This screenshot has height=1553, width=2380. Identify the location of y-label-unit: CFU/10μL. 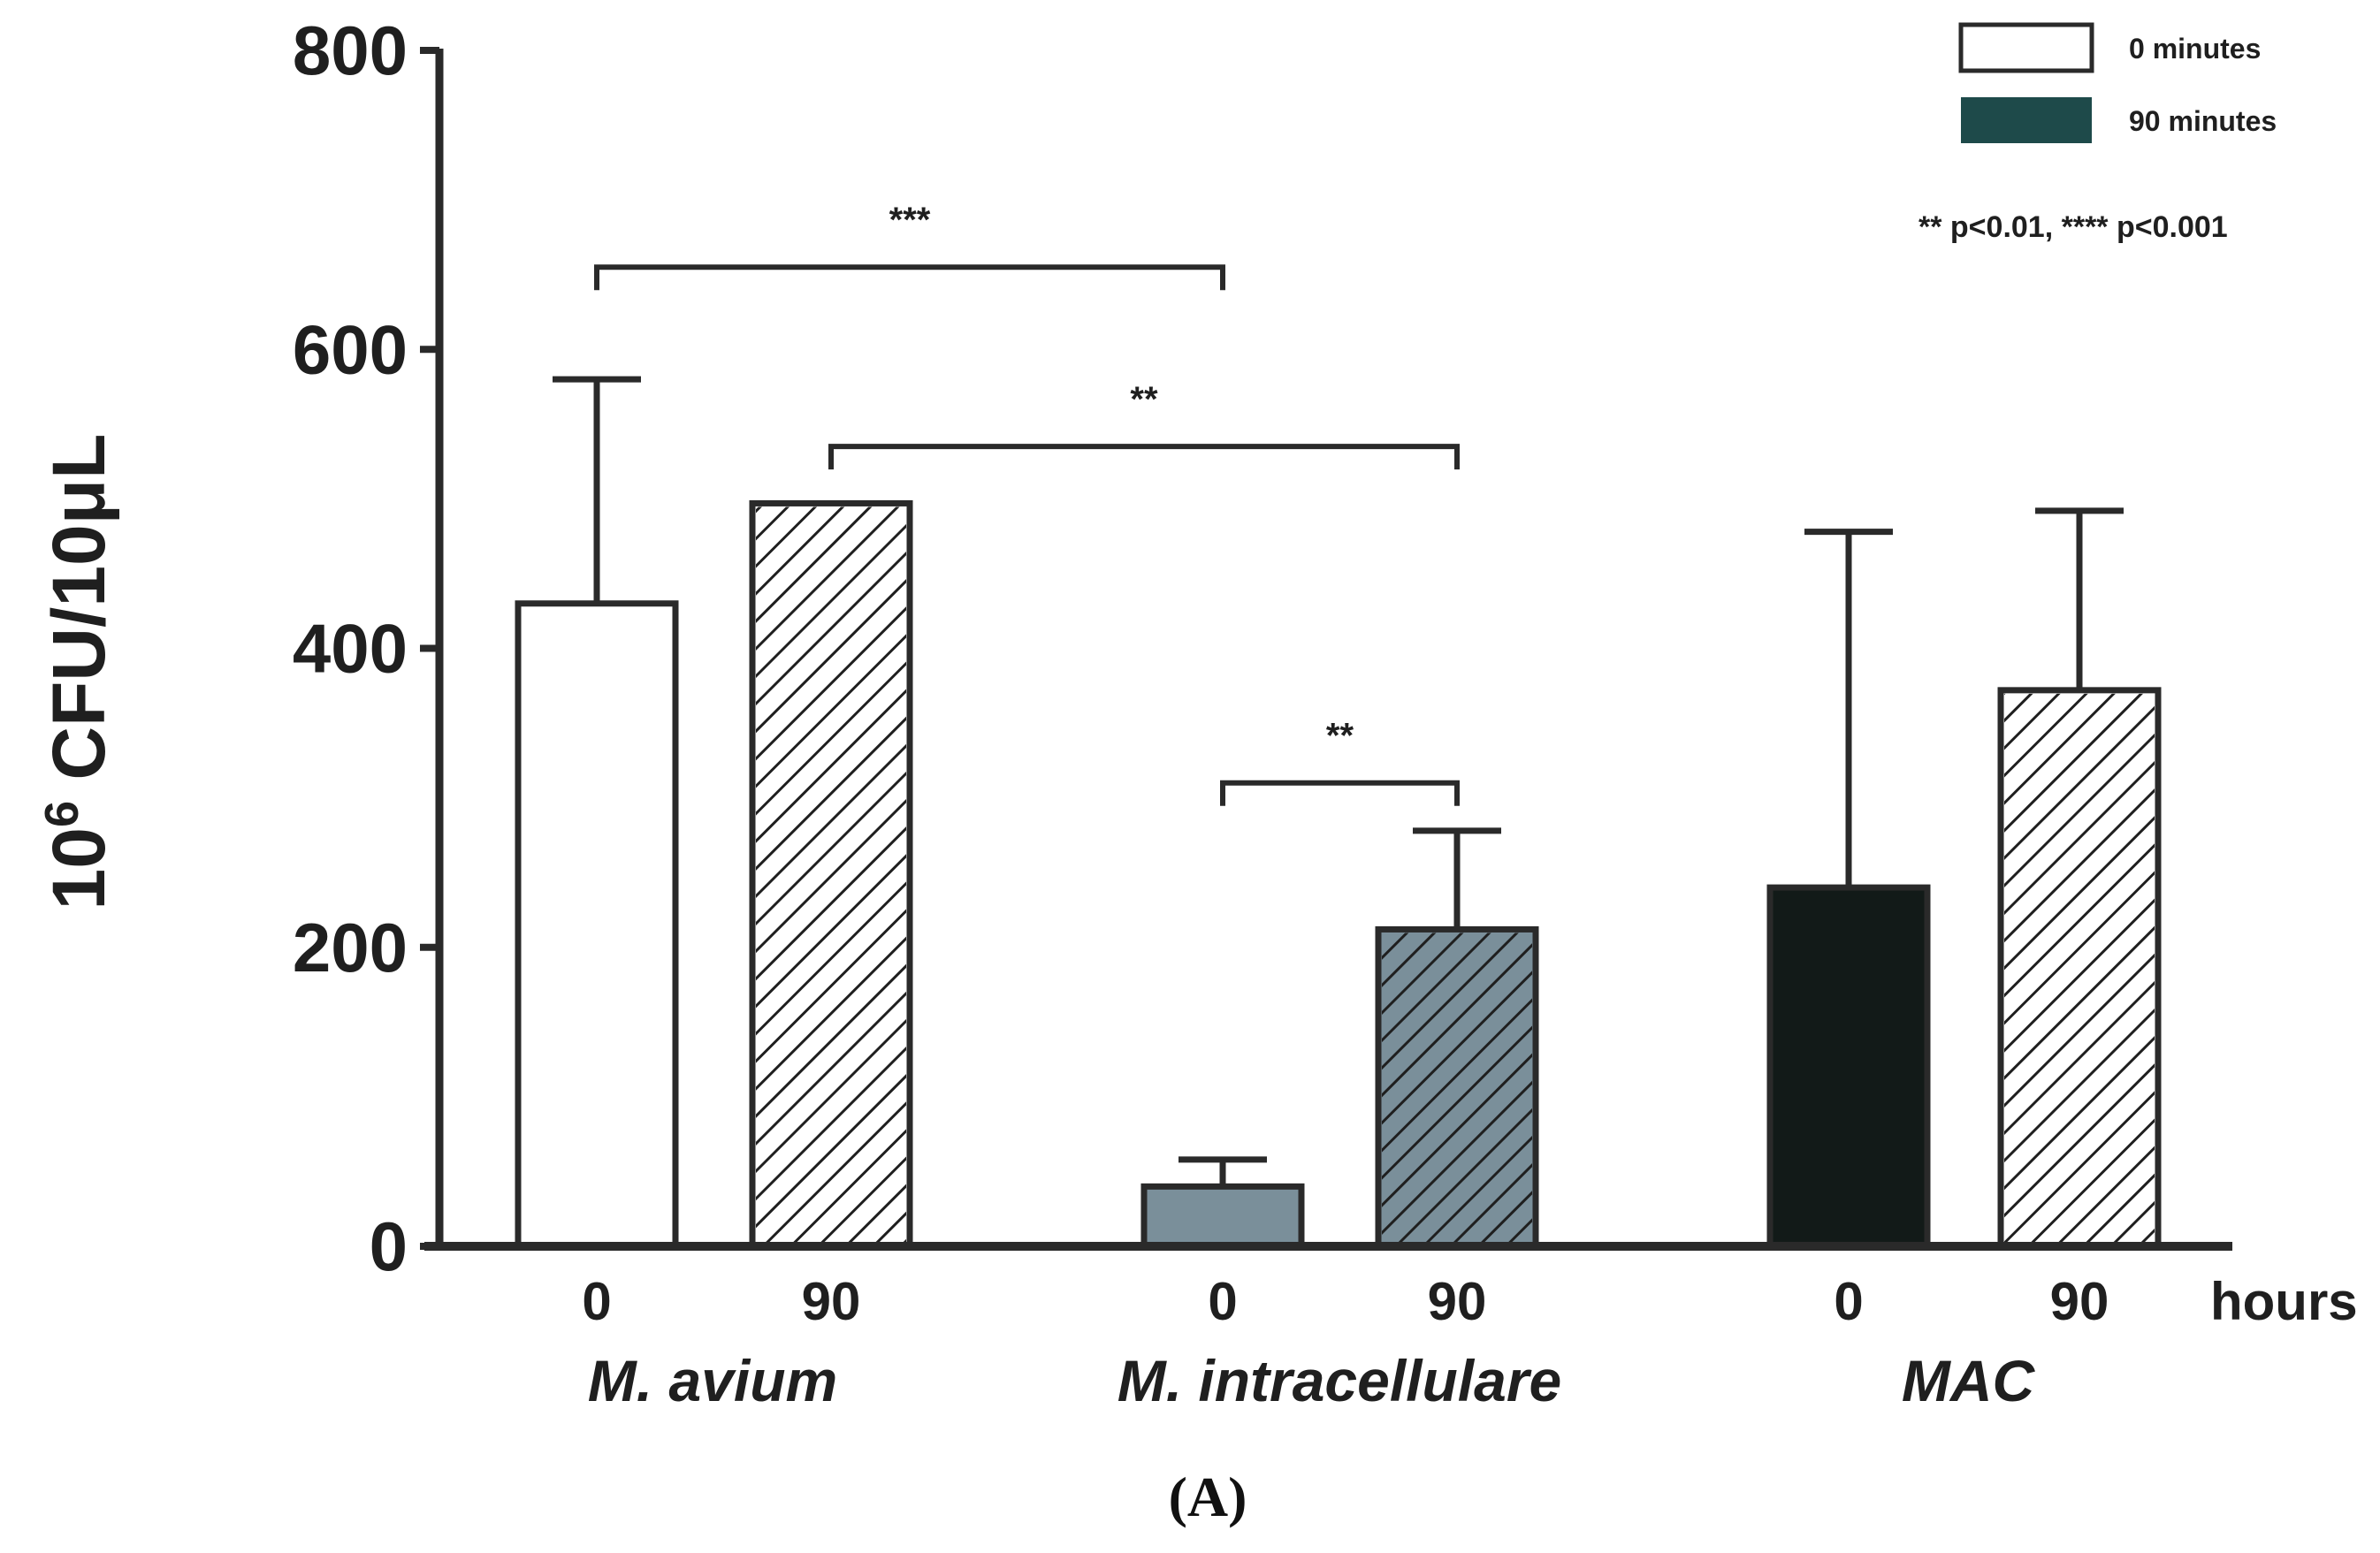
(78, 617).